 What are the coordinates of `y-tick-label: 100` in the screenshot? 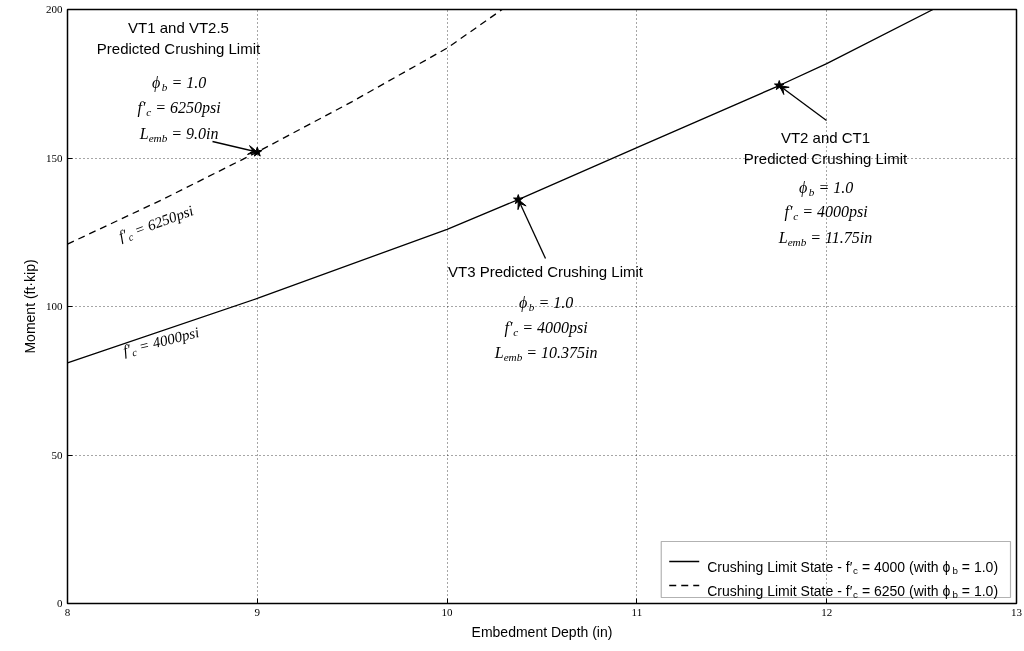 It's located at (54, 306).